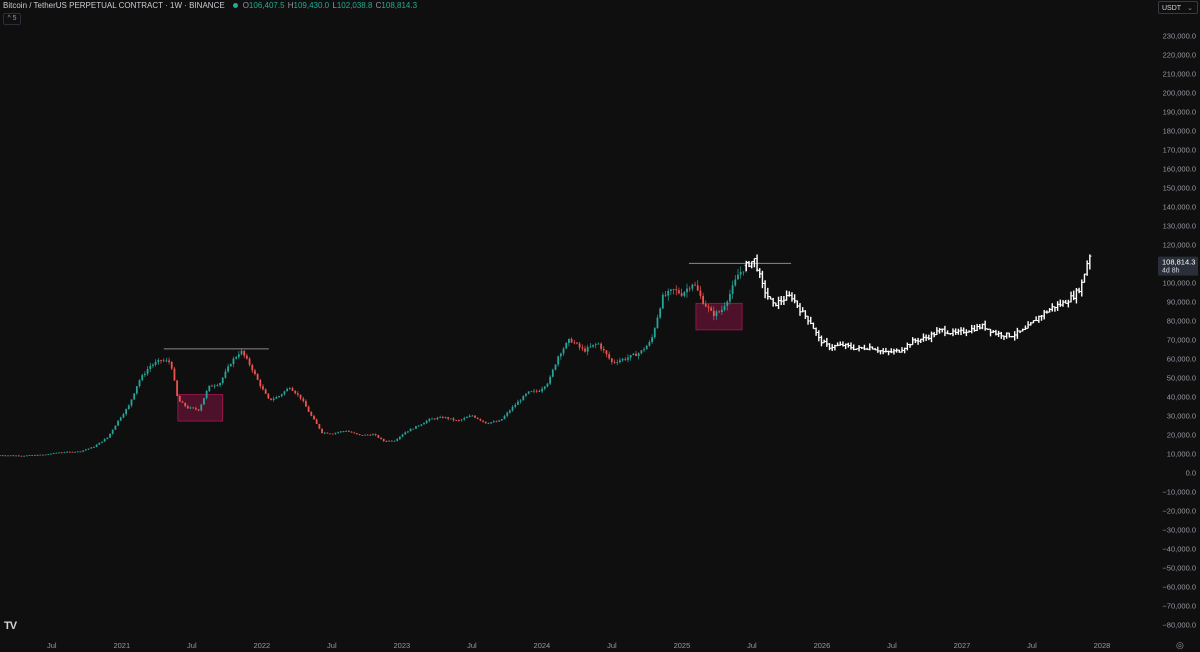  Describe the element at coordinates (1102, 645) in the screenshot. I see `x-tick-label: 2028` at that location.